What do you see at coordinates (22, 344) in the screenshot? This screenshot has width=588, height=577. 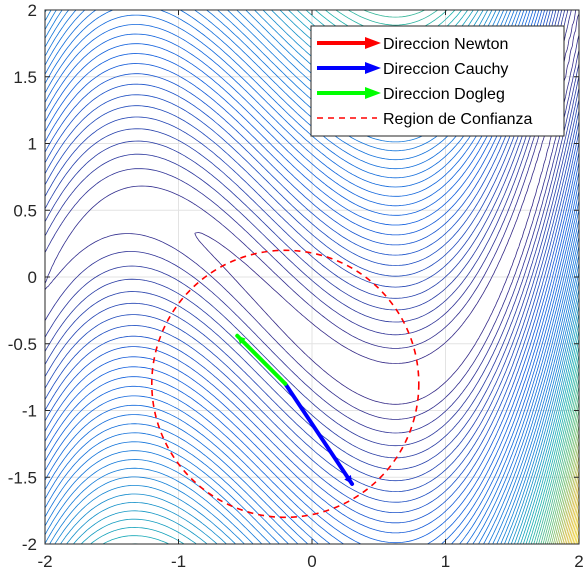 I see `y-tick-label: -0.5` at bounding box center [22, 344].